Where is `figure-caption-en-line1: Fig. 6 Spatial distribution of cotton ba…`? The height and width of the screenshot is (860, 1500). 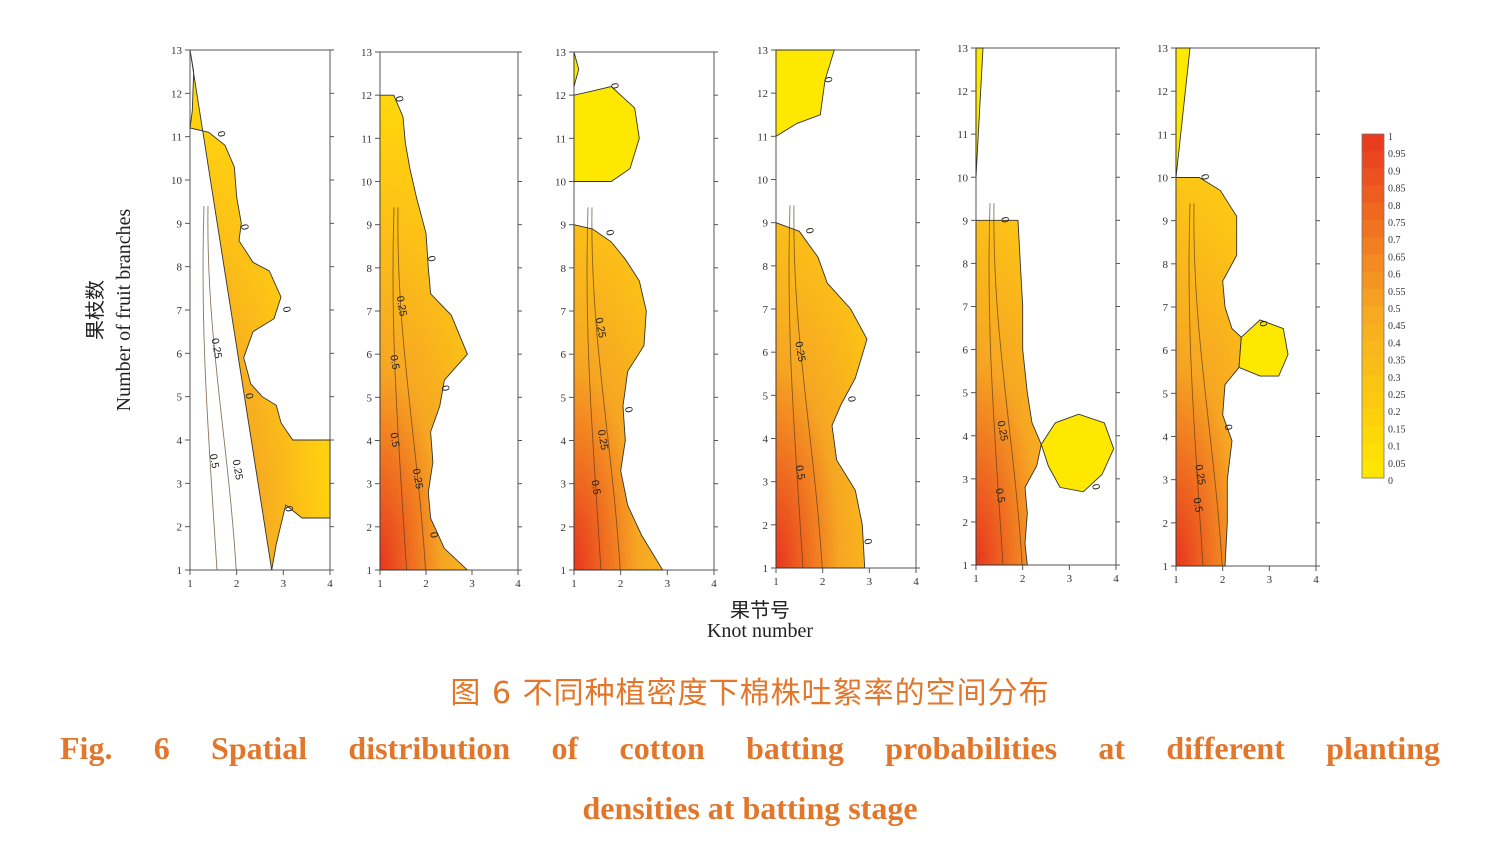 figure-caption-en-line1: Fig. 6 Spatial distribution of cotton ba… is located at coordinates (750, 748).